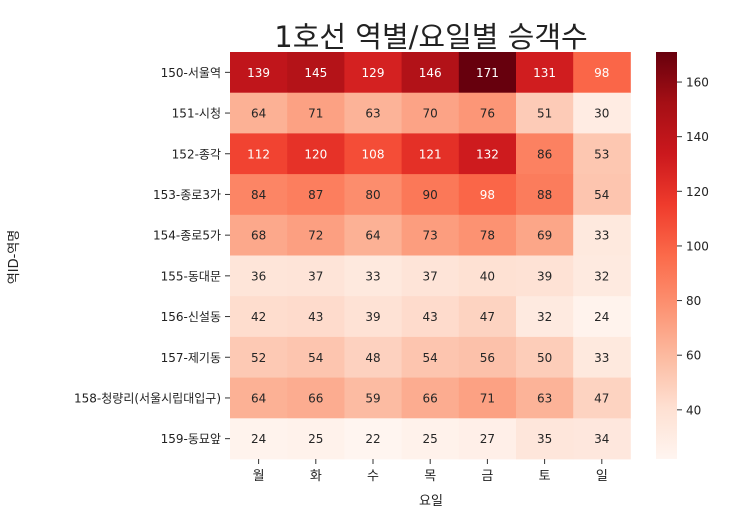  I want to click on x-tick-label: 토, so click(545, 476).